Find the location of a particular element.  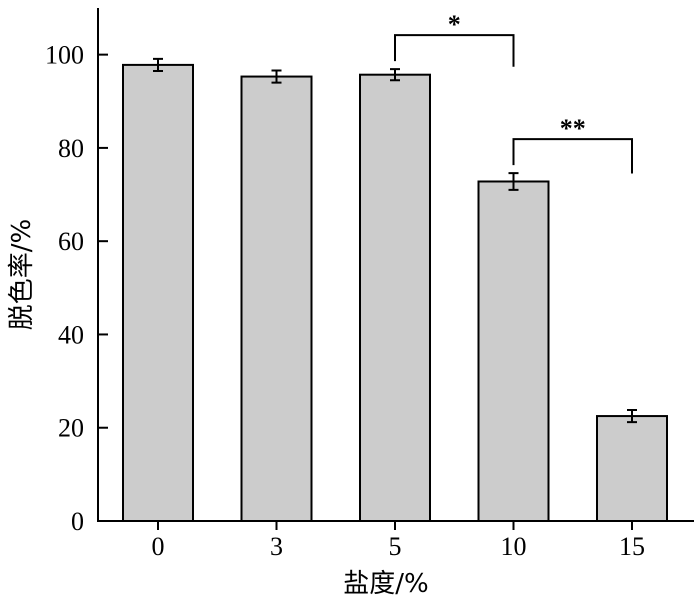

x-axis-ticks: 0 3 5 10 15 is located at coordinates (398, 541).